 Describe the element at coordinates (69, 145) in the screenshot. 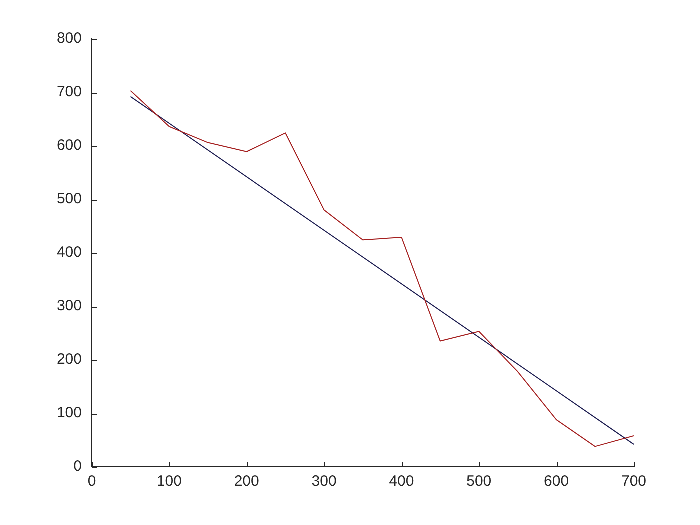

I see `y-tick-label: 600` at that location.